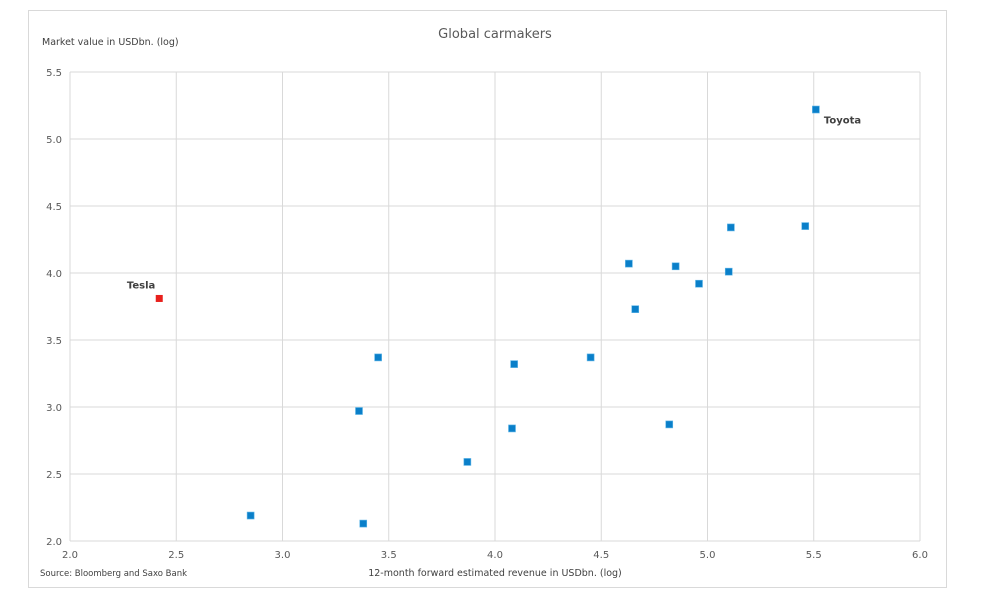 This screenshot has width=981, height=604. What do you see at coordinates (708, 555) in the screenshot?
I see `x-tick-label: 5.0` at bounding box center [708, 555].